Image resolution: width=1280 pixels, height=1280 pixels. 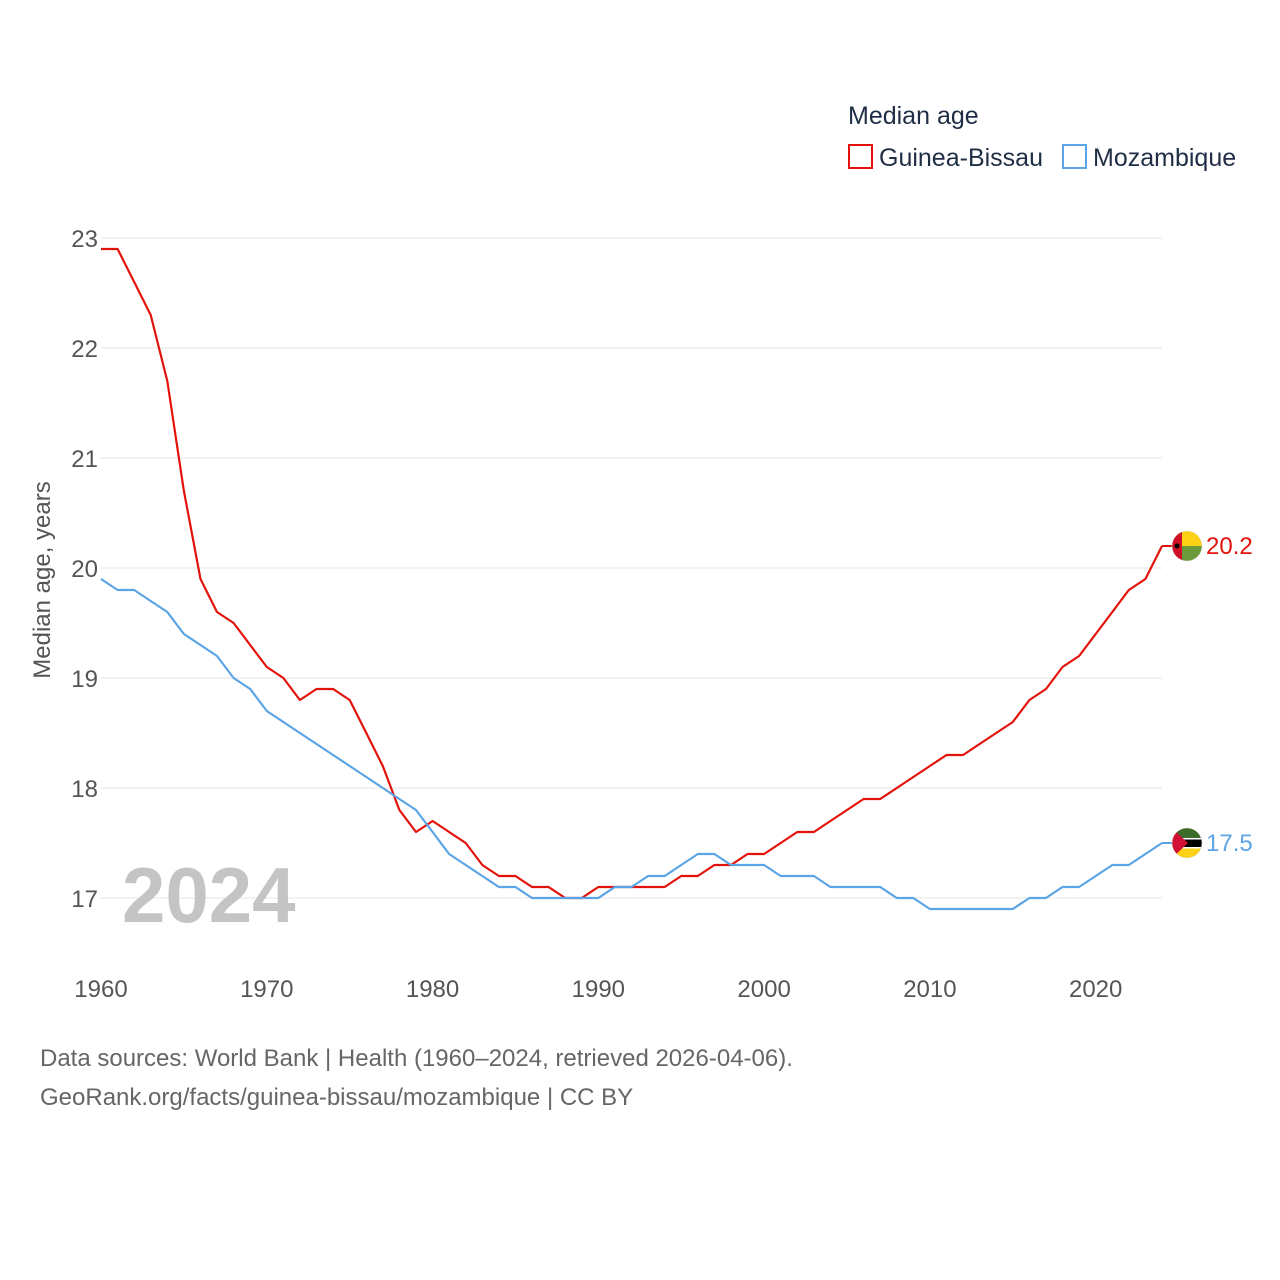 What do you see at coordinates (913, 116) in the screenshot?
I see `legend-title: Median age` at bounding box center [913, 116].